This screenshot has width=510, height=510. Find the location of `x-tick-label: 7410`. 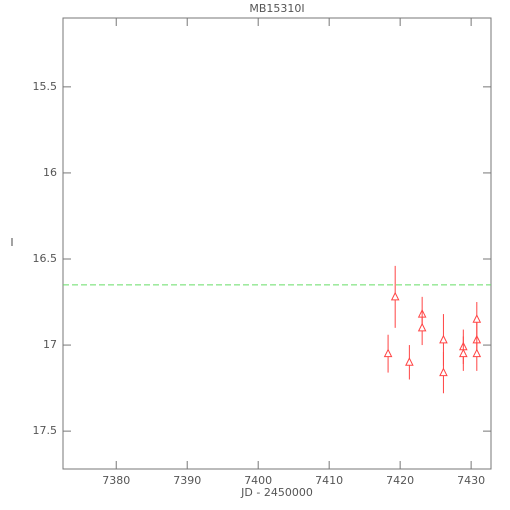

x-tick-label: 7410 is located at coordinates (329, 480).